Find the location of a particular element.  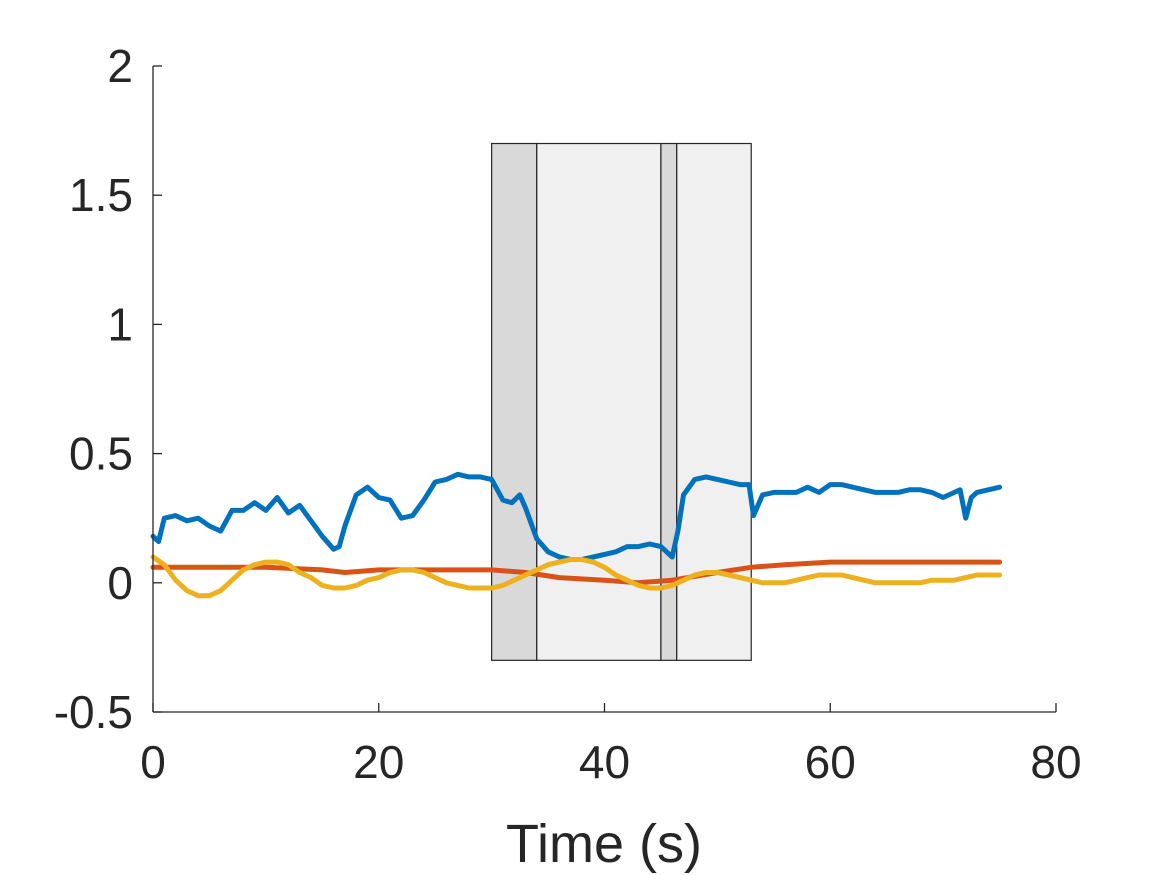

y-tick-label: 0.5 is located at coordinates (101, 454).